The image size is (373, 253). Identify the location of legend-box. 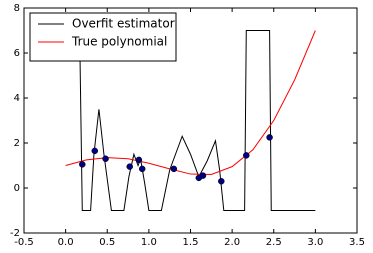
(103, 37).